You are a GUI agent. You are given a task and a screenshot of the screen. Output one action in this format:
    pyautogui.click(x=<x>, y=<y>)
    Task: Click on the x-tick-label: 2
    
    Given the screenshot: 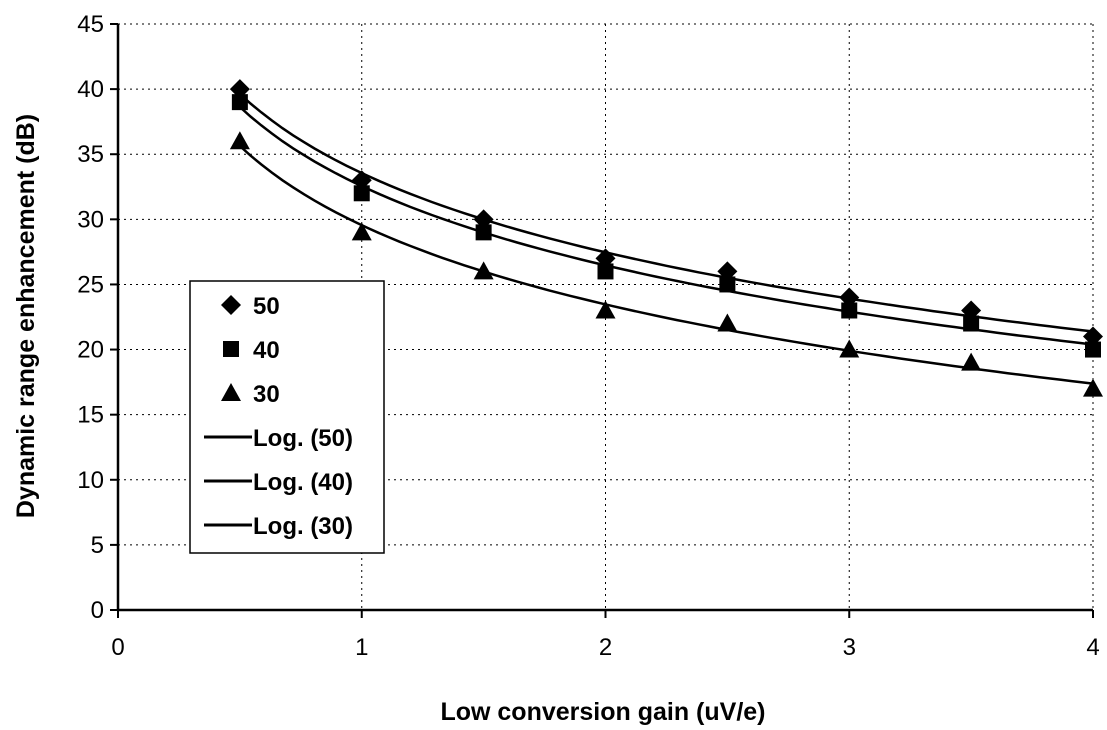 What is the action you would take?
    pyautogui.click(x=605, y=647)
    